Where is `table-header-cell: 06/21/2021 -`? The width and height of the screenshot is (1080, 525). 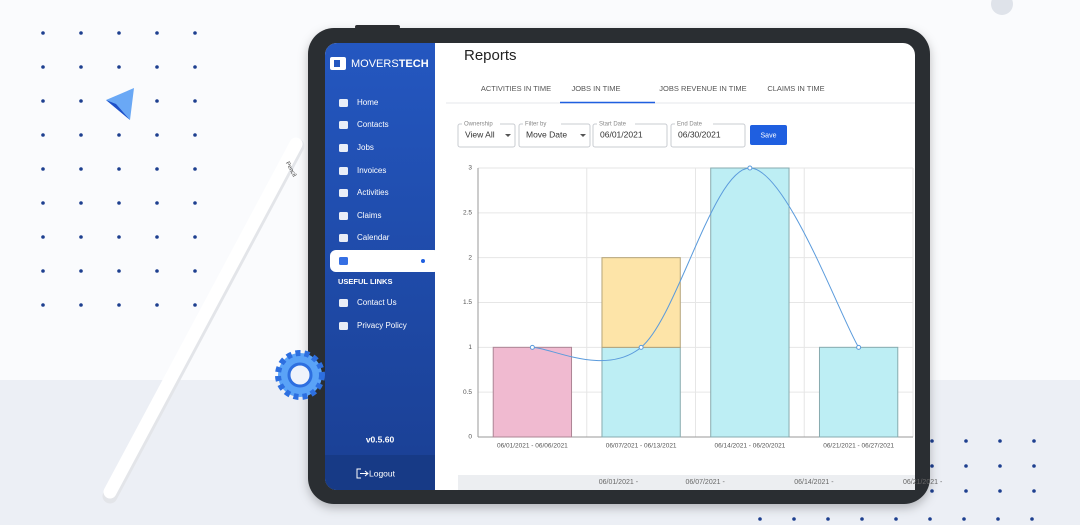
table-header-cell: 06/21/2021 - is located at coordinates (923, 482).